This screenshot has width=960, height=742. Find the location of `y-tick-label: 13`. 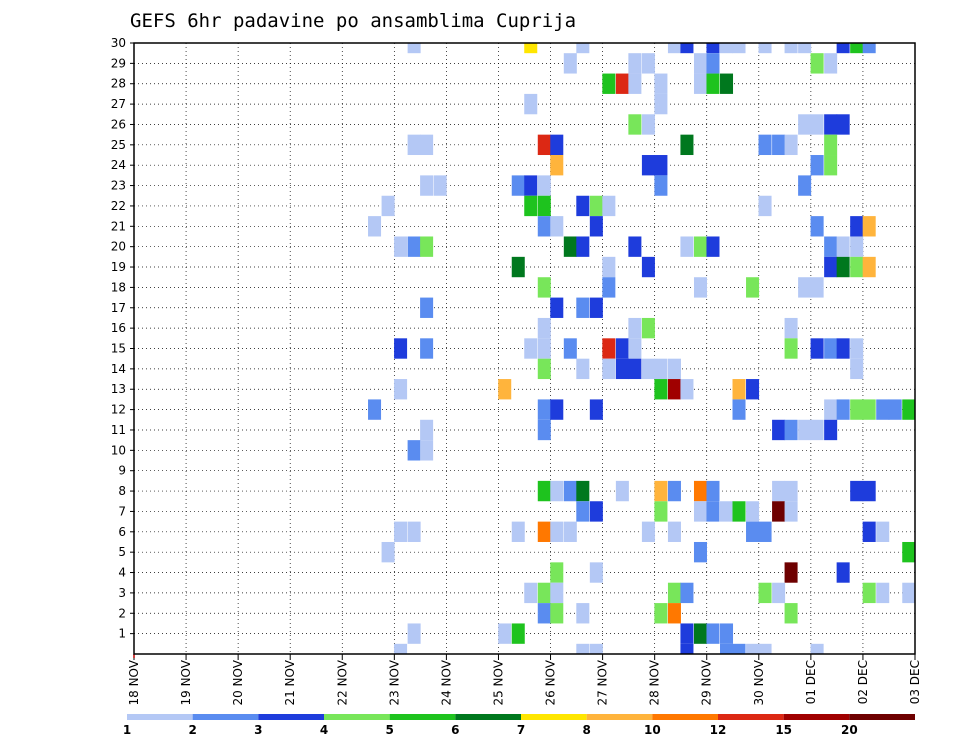

y-tick-label: 13 is located at coordinates (118, 389).